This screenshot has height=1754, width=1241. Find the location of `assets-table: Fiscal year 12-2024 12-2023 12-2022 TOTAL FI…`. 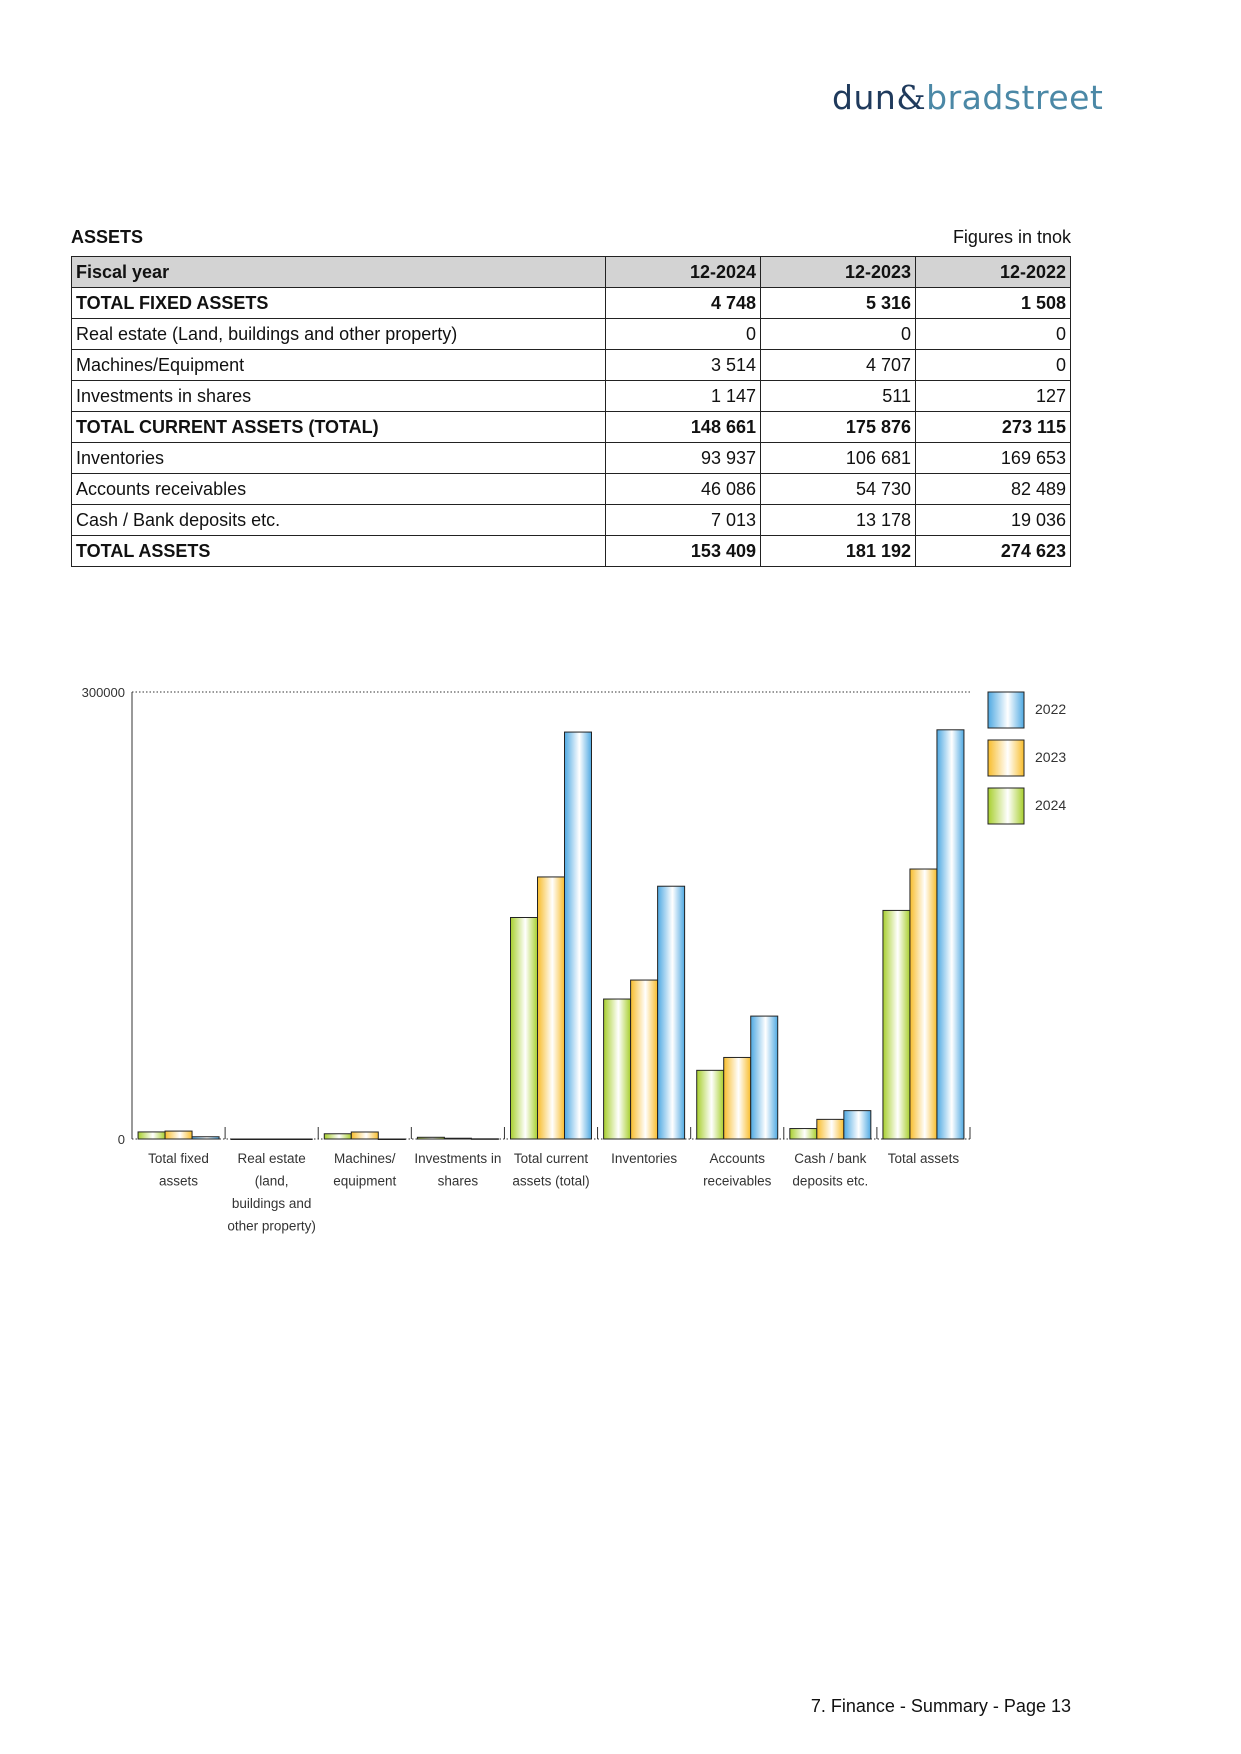

assets-table: Fiscal year 12-2024 12-2023 12-2022 TOTAL FI… is located at coordinates (571, 411).